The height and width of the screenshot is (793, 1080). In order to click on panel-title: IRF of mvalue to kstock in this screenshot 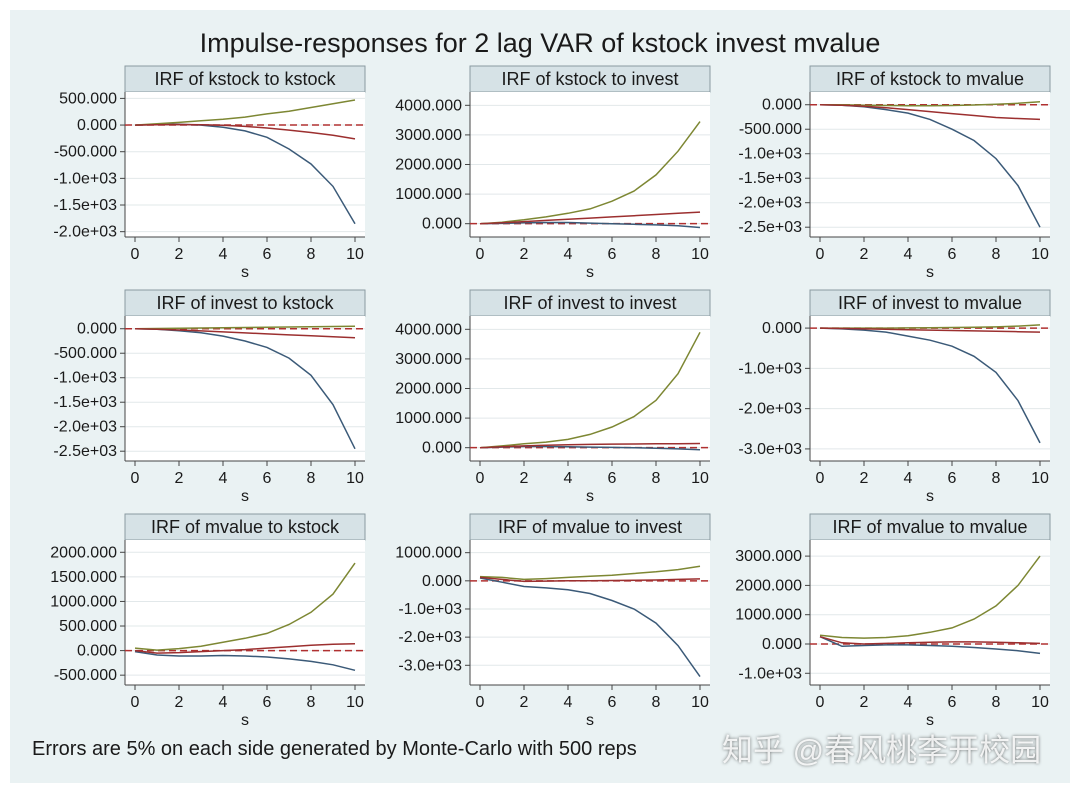, I will do `click(245, 527)`.